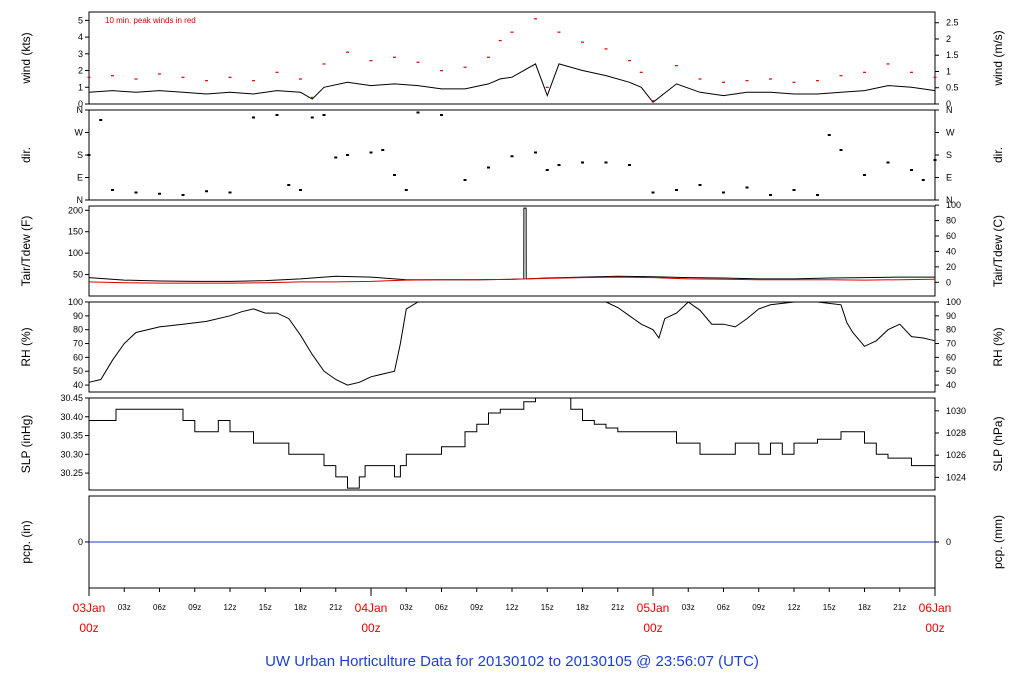 This screenshot has height=700, width=1024. Describe the element at coordinates (935, 608) in the screenshot. I see `xtick-date-3: 06Jan` at that location.